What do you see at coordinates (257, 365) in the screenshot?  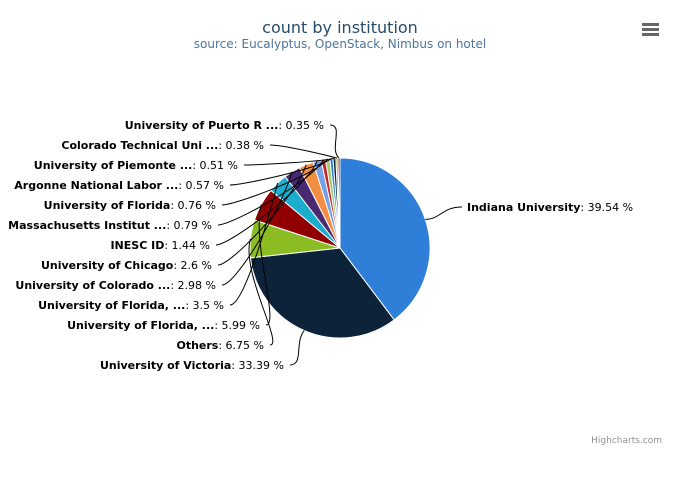 I see `data-label-value: : 33.39 %` at bounding box center [257, 365].